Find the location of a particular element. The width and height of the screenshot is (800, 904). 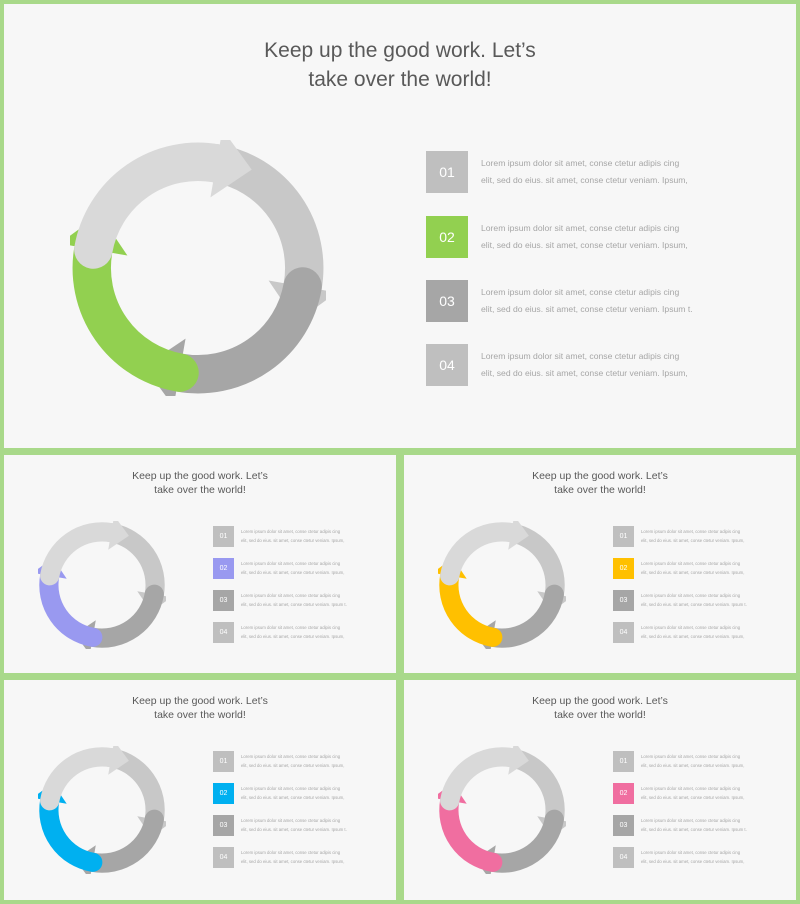

cycle-arrow-bottom-right-body is located at coordinates (523, 616).